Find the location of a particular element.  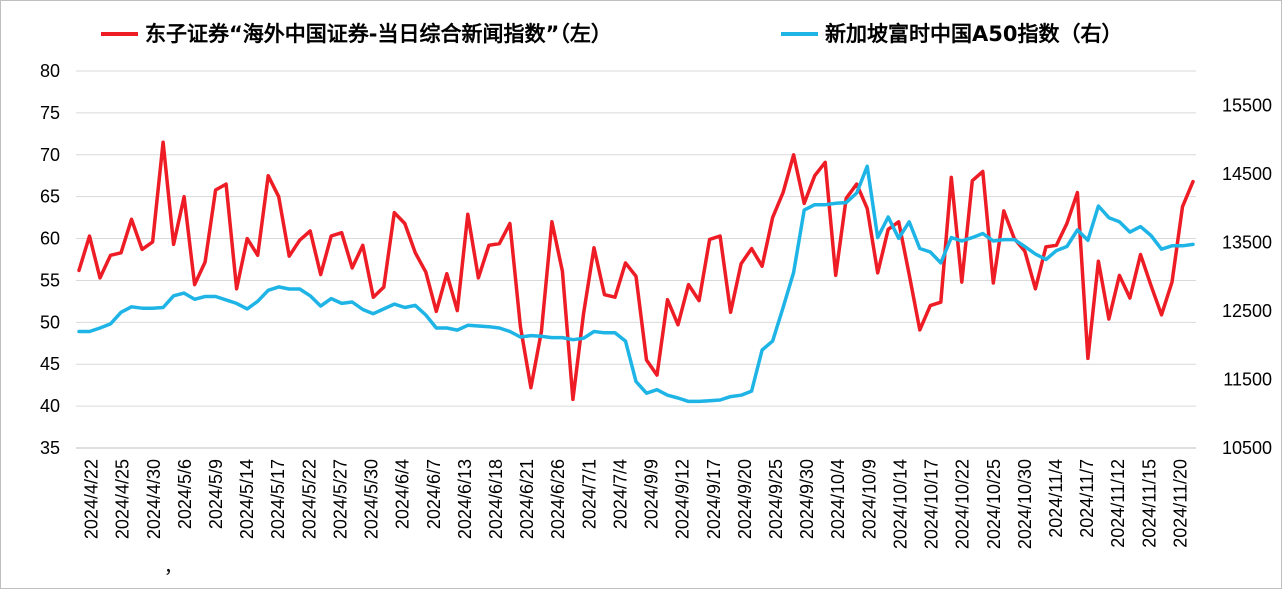

left-tick-label: 45 is located at coordinates (50, 364).